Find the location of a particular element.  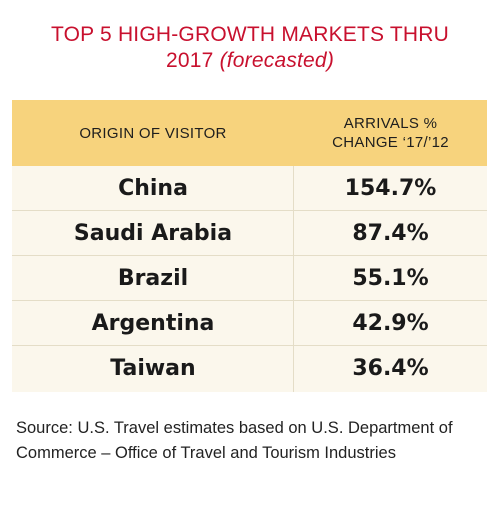

header-arrivals-line-2: CHANGE ‘17/’12 is located at coordinates (390, 142).